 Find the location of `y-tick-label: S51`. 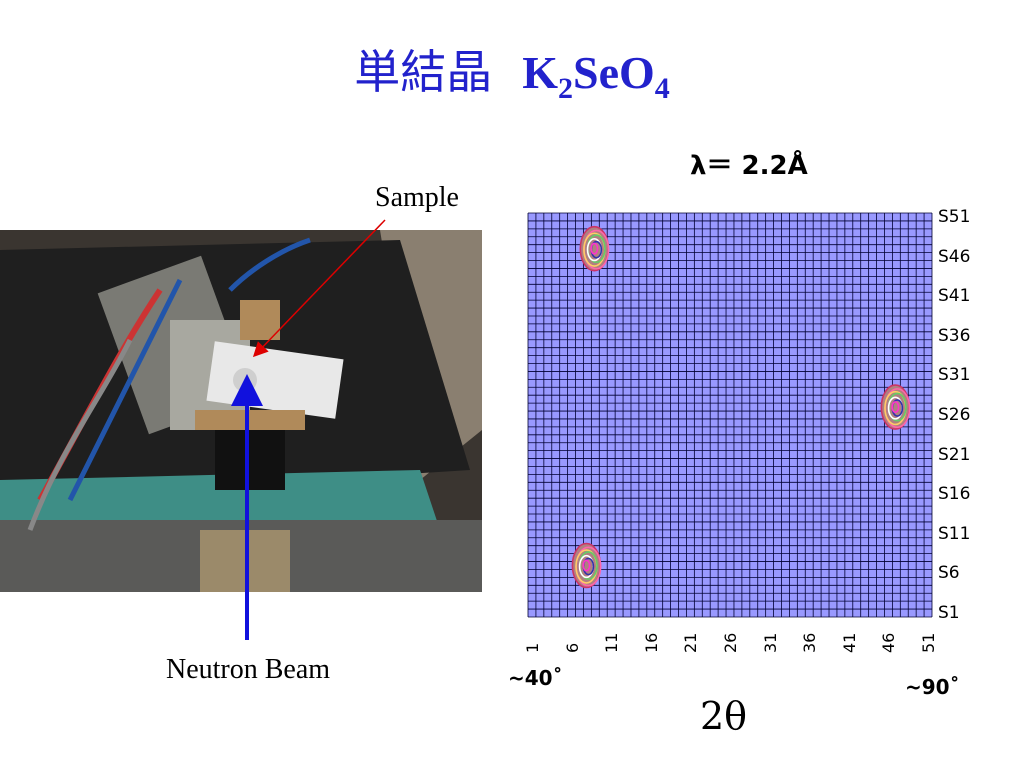

y-tick-label: S51 is located at coordinates (954, 216).